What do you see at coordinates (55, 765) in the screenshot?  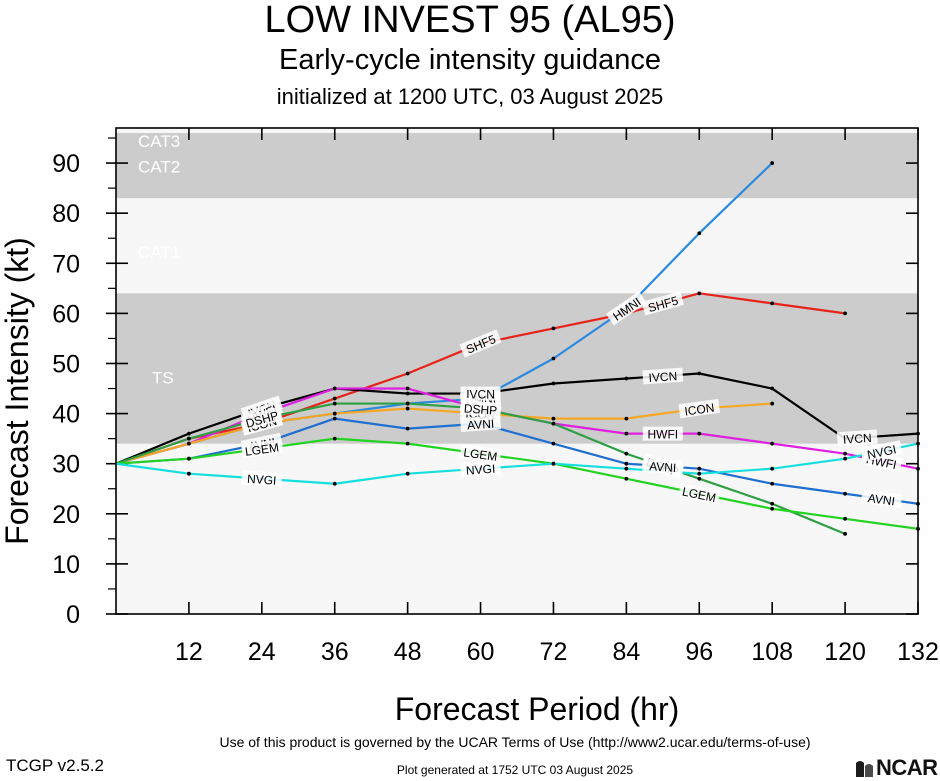 I see `version-label: TCGP v2.5.2` at bounding box center [55, 765].